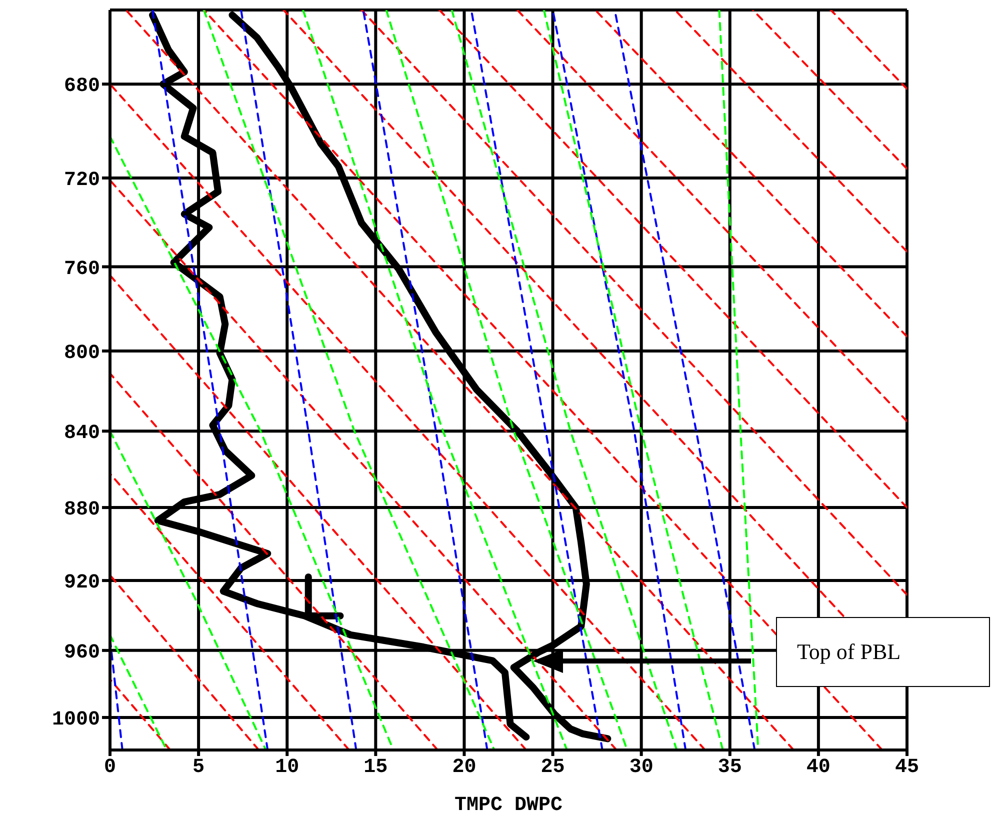  What do you see at coordinates (82, 86) in the screenshot?
I see `y-tick-label: 680` at bounding box center [82, 86].